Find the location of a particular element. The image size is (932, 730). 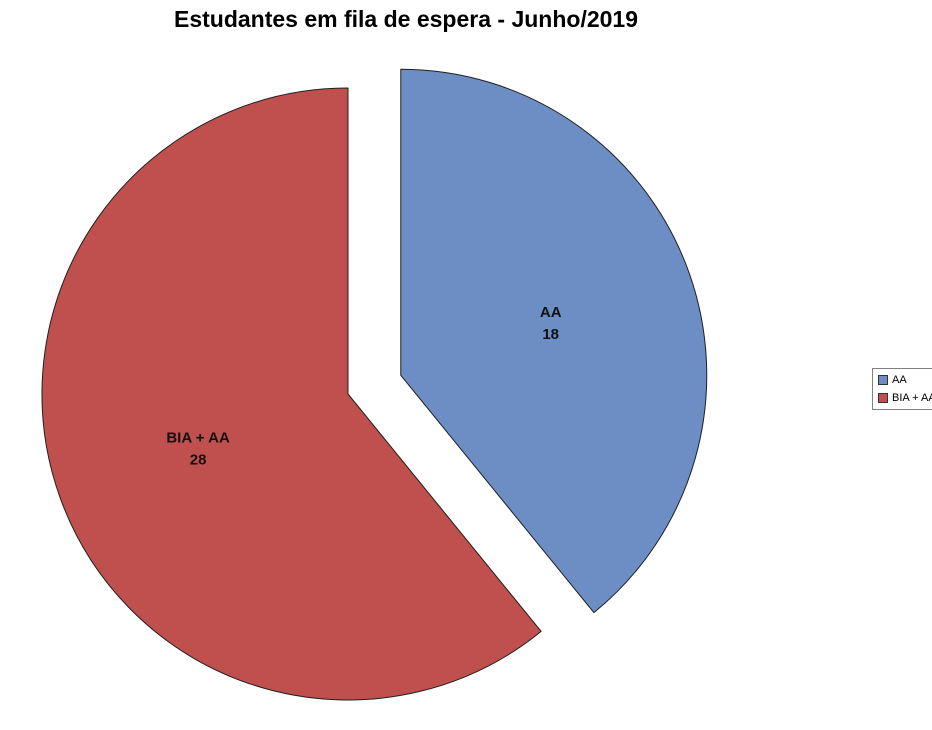

slice-label-aa: AA 18 is located at coordinates (551, 323).